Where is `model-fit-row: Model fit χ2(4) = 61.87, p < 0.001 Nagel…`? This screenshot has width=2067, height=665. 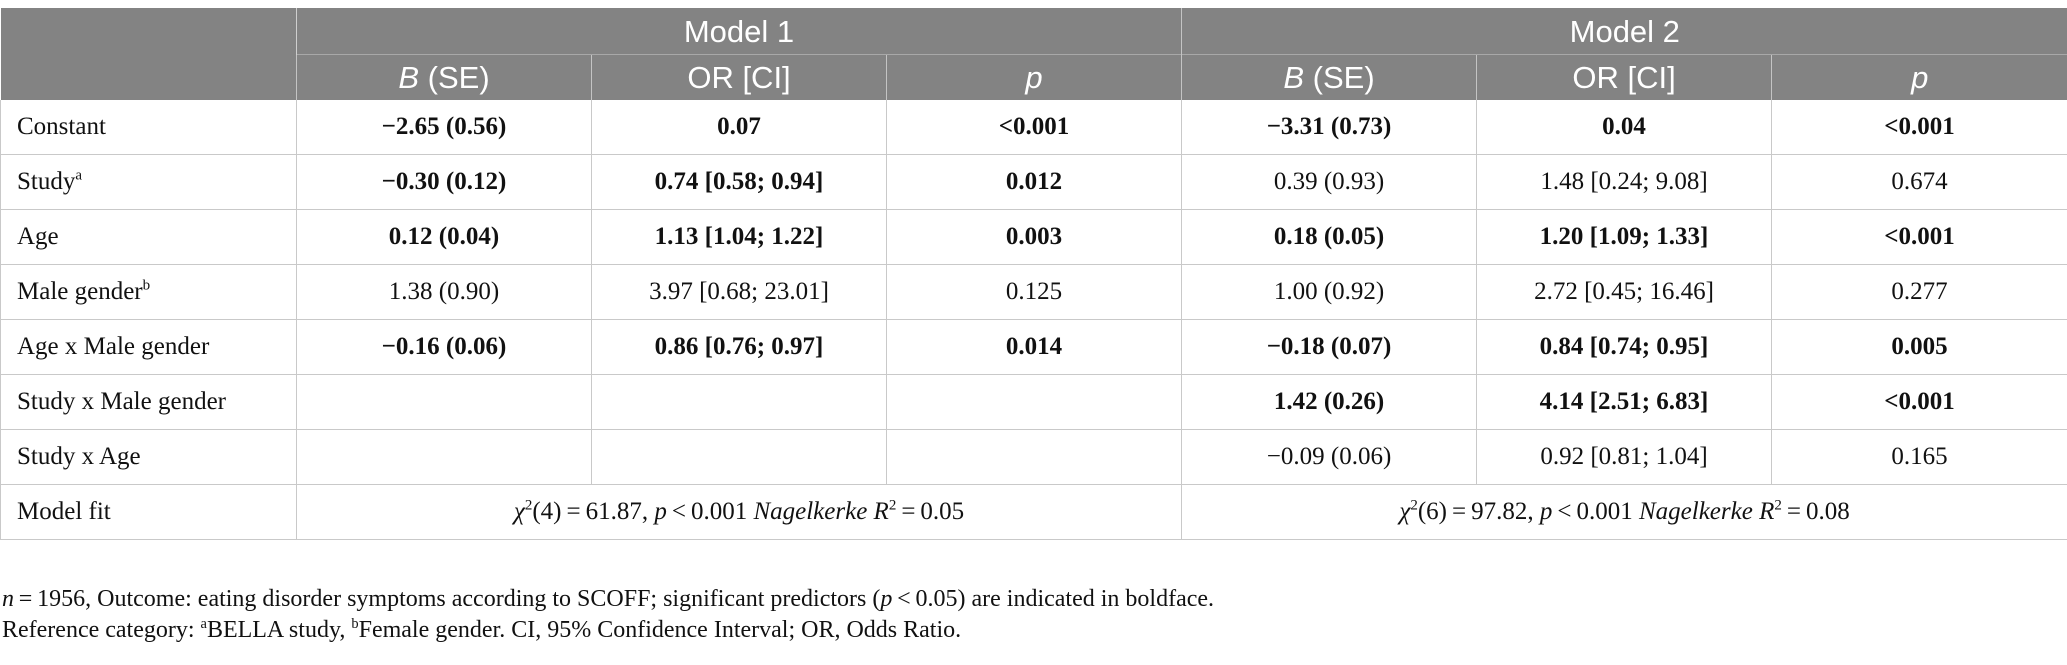
model-fit-row: Model fit χ2(4) = 61.87, p < 0.001 Nagel… is located at coordinates (1033, 512).